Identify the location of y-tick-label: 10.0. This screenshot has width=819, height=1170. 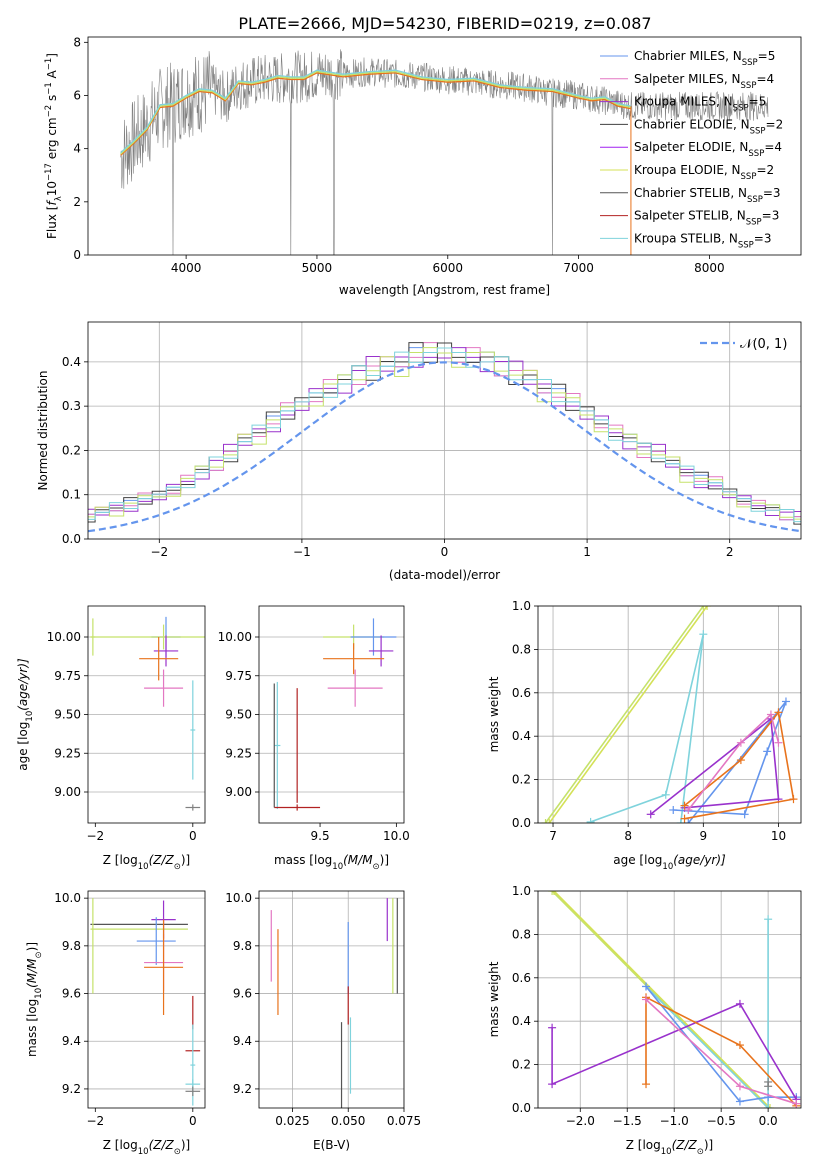
(67, 898).